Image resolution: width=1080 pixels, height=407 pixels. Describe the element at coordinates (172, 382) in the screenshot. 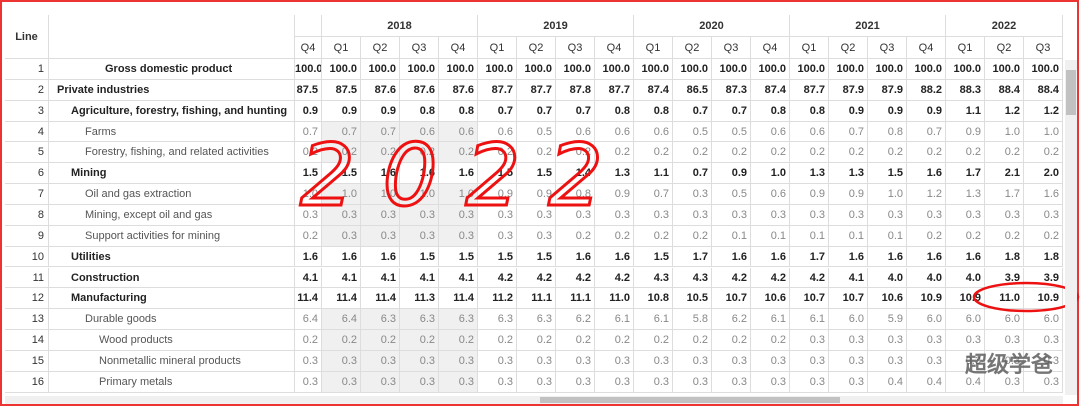

I see `row-label: Primary metals` at that location.